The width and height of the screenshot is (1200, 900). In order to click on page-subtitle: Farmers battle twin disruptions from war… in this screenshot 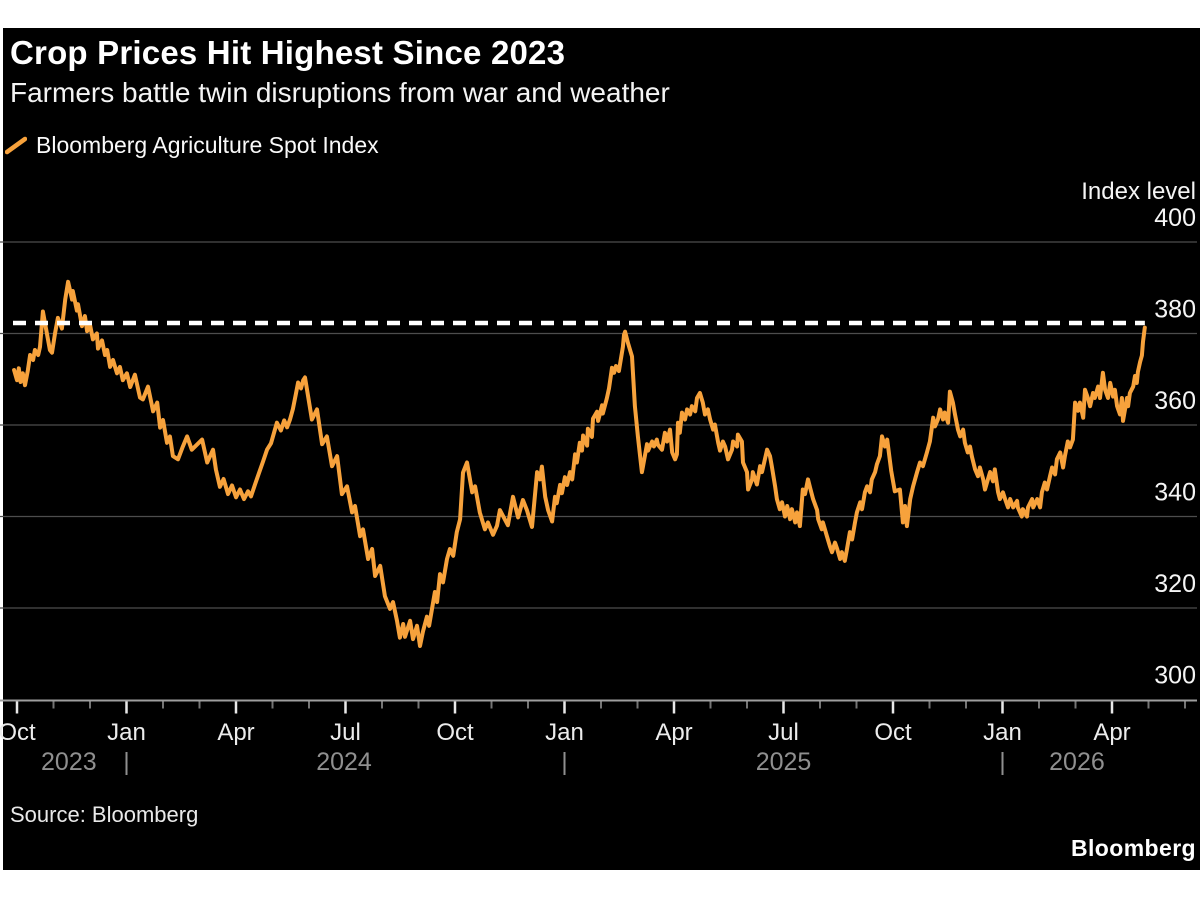, I will do `click(340, 92)`.